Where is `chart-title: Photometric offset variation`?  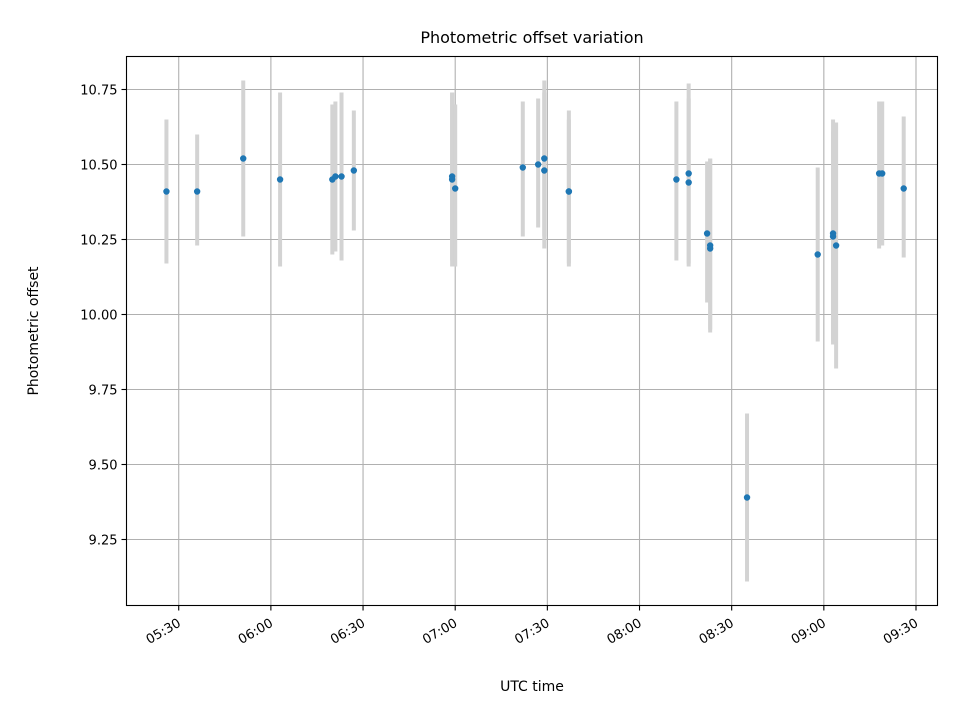 chart-title: Photometric offset variation is located at coordinates (531, 37).